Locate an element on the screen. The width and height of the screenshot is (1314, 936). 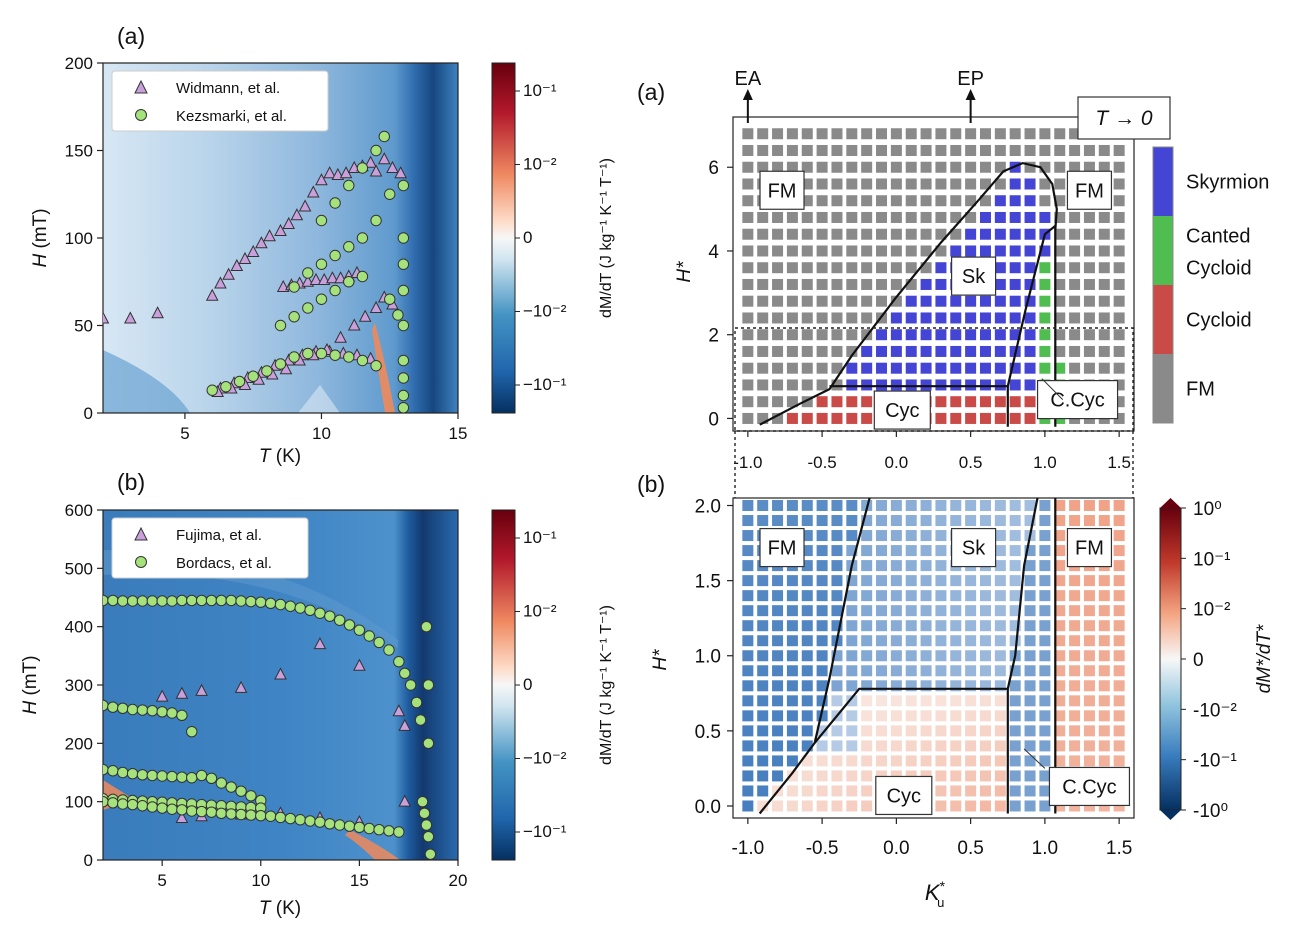
region-label-box is located at coordinates (973, 276).